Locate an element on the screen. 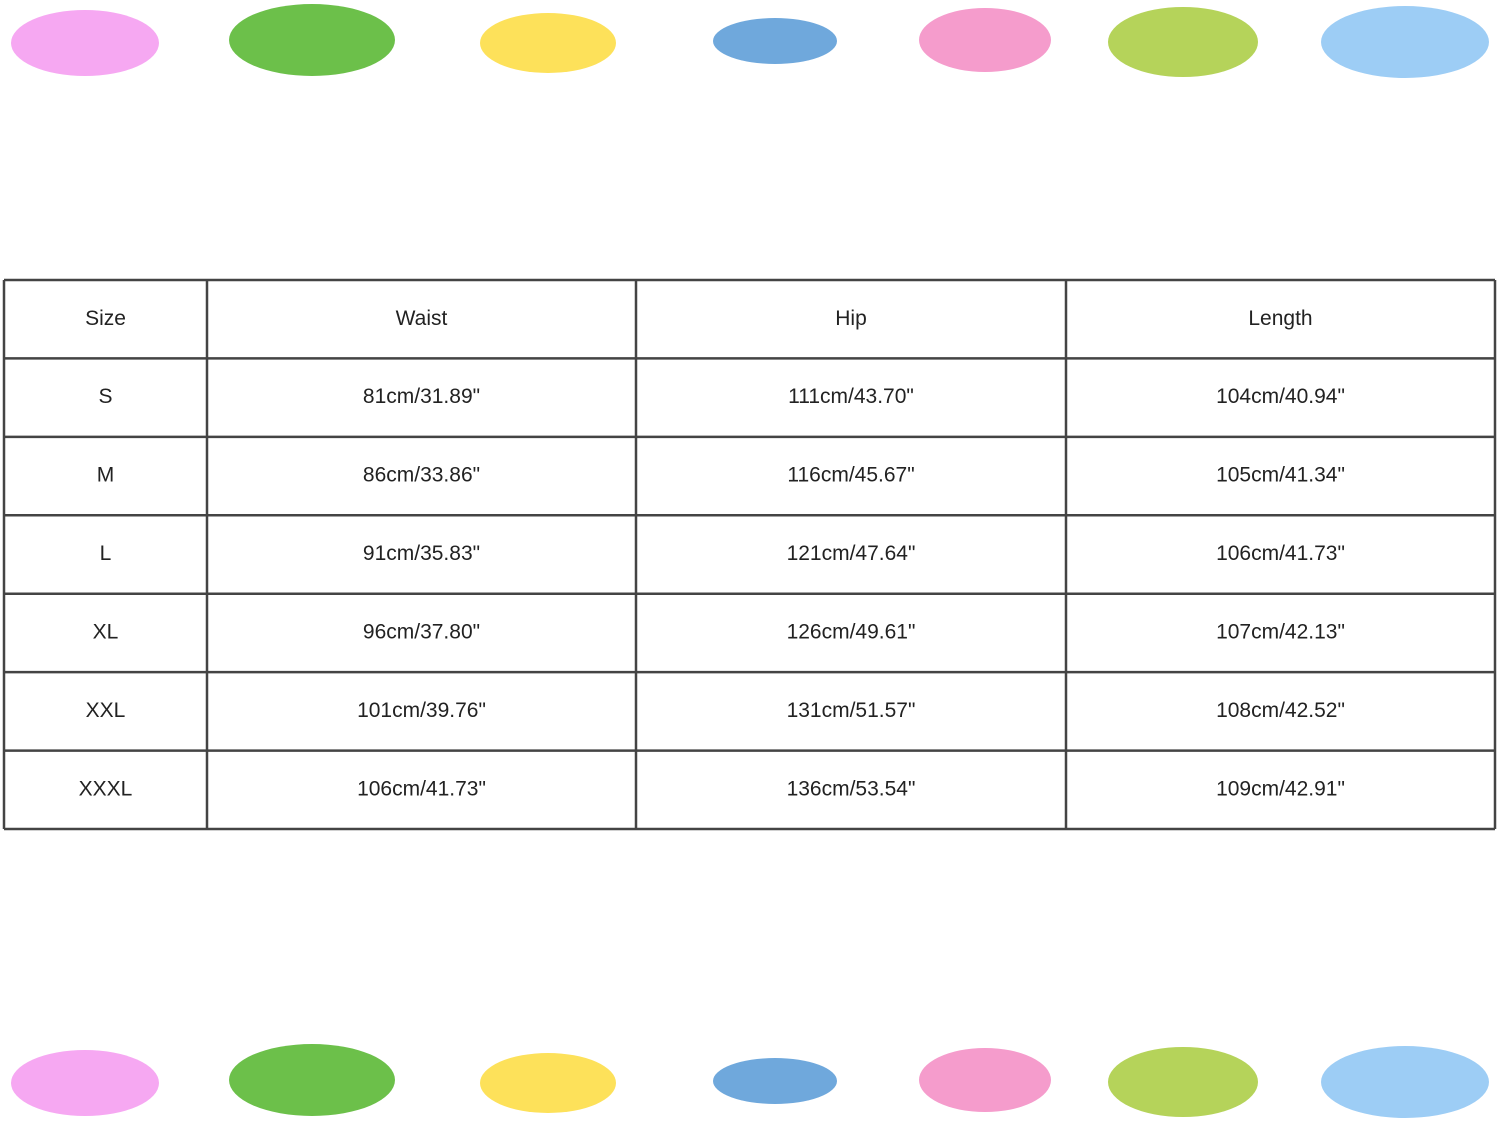 Image resolution: width=1500 pixels, height=1124 pixels. measurement-cell: 107cm/42.13" is located at coordinates (1280, 631).